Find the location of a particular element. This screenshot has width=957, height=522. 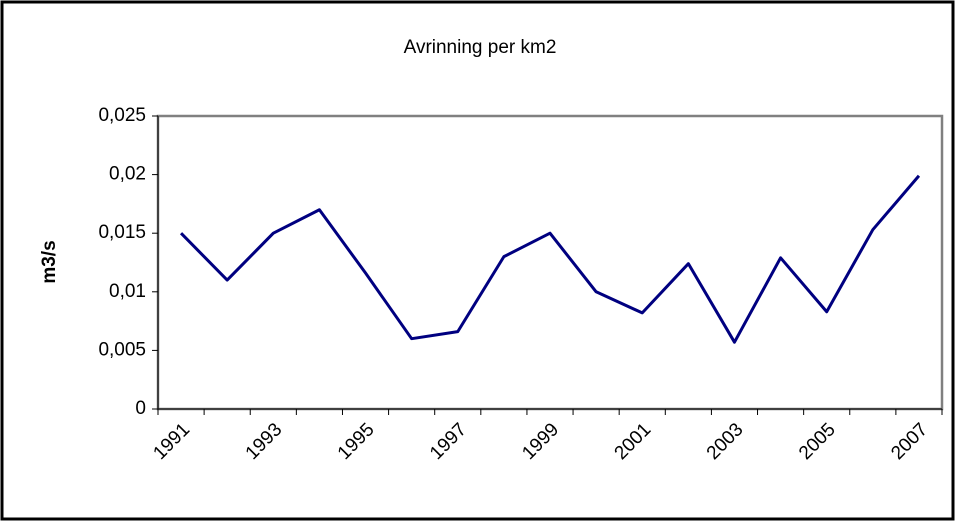

y-tick-label: 0,015 is located at coordinates (122, 232).